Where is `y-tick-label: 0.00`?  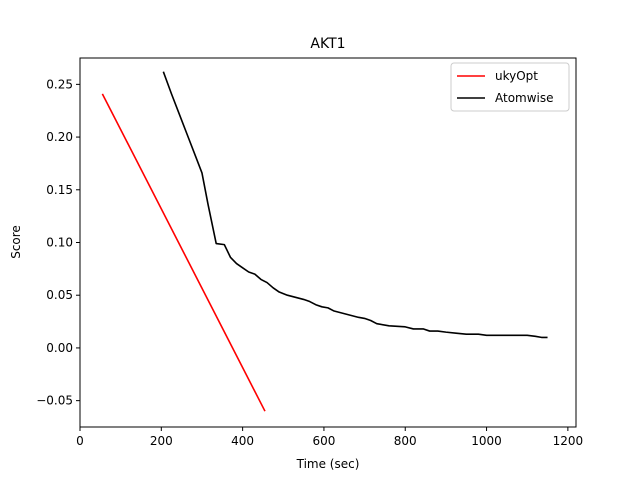
y-tick-label: 0.00 is located at coordinates (59, 348).